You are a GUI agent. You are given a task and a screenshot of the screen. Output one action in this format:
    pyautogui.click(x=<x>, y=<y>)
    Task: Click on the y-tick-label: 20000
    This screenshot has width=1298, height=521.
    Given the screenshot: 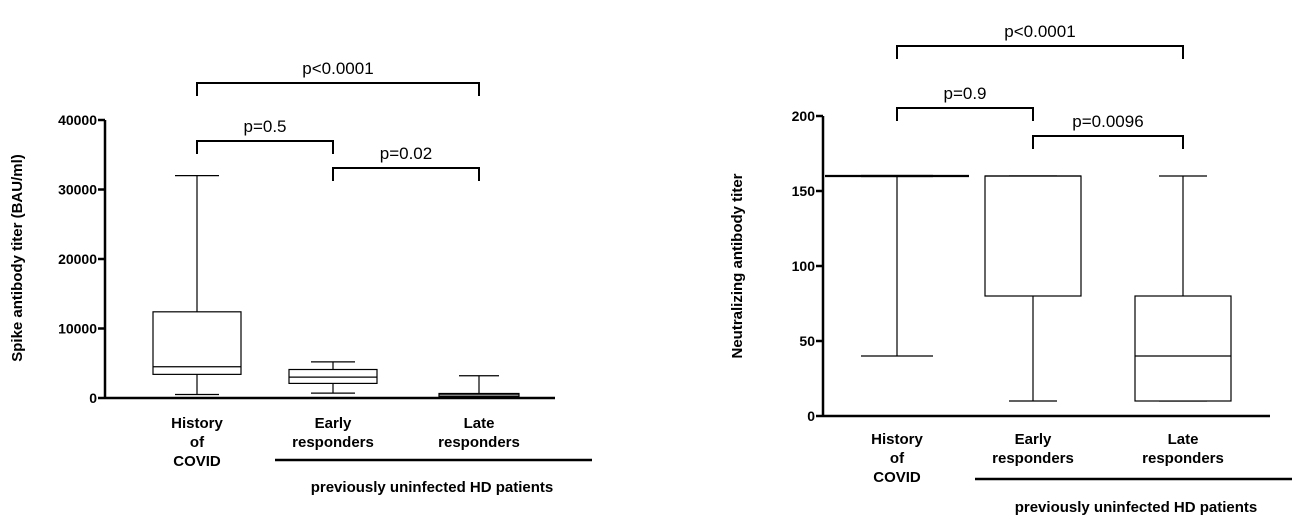 What is the action you would take?
    pyautogui.click(x=77, y=259)
    